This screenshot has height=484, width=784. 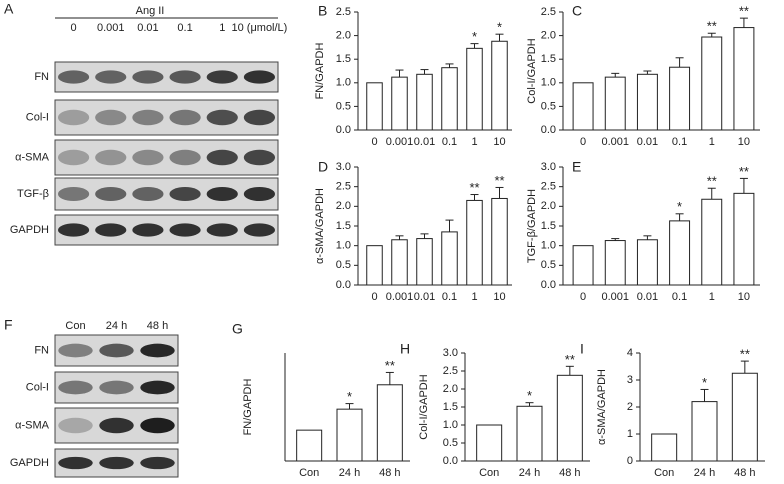 What do you see at coordinates (157, 326) in the screenshot?
I see `lane-label: 48 h` at bounding box center [157, 326].